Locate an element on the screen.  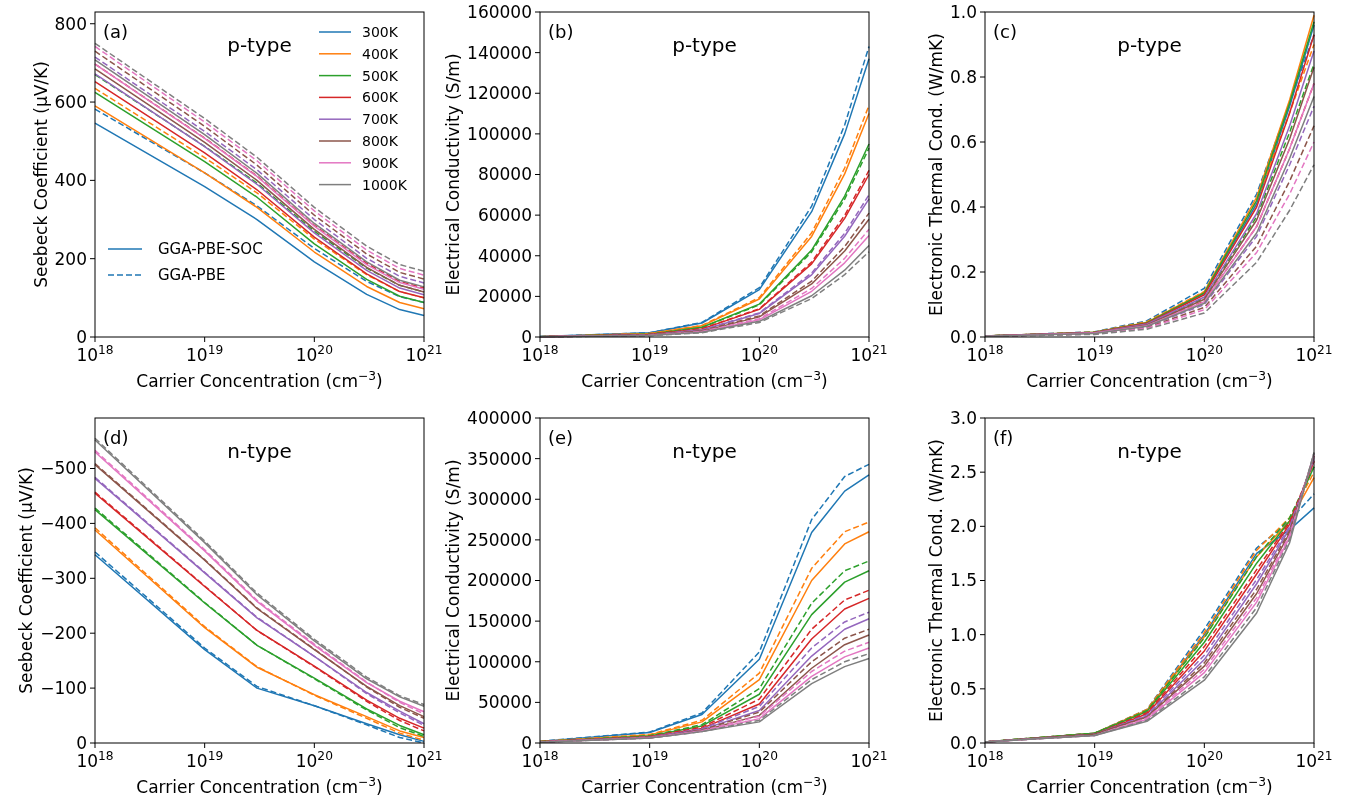
legend-label: 300K is located at coordinates (380, 31).